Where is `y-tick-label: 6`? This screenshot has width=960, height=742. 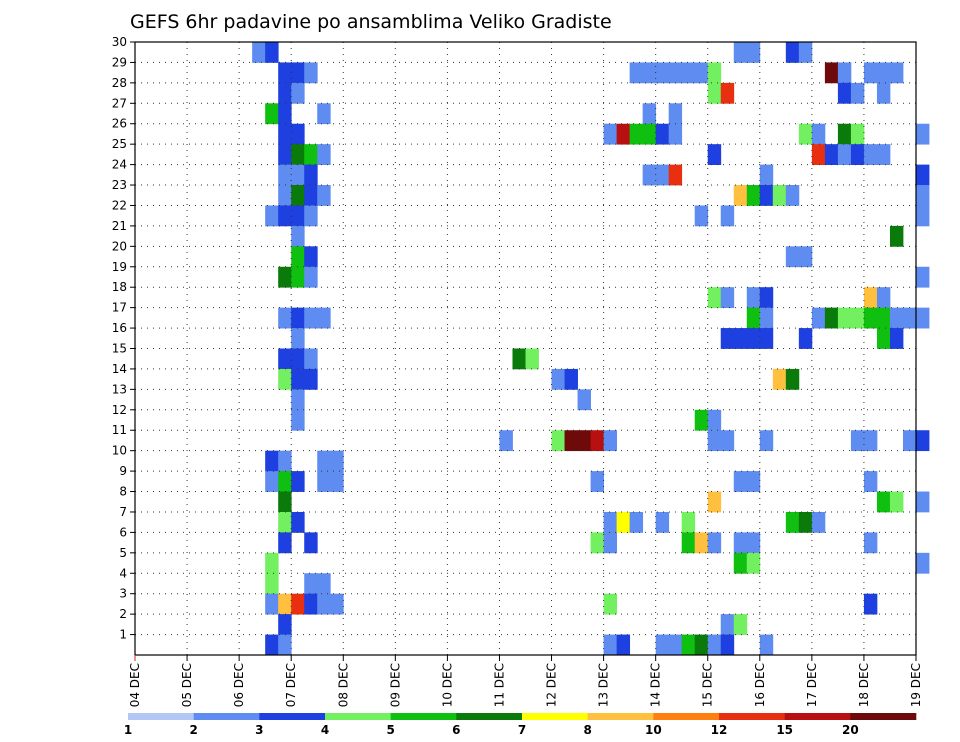
y-tick-label: 6 is located at coordinates (123, 532).